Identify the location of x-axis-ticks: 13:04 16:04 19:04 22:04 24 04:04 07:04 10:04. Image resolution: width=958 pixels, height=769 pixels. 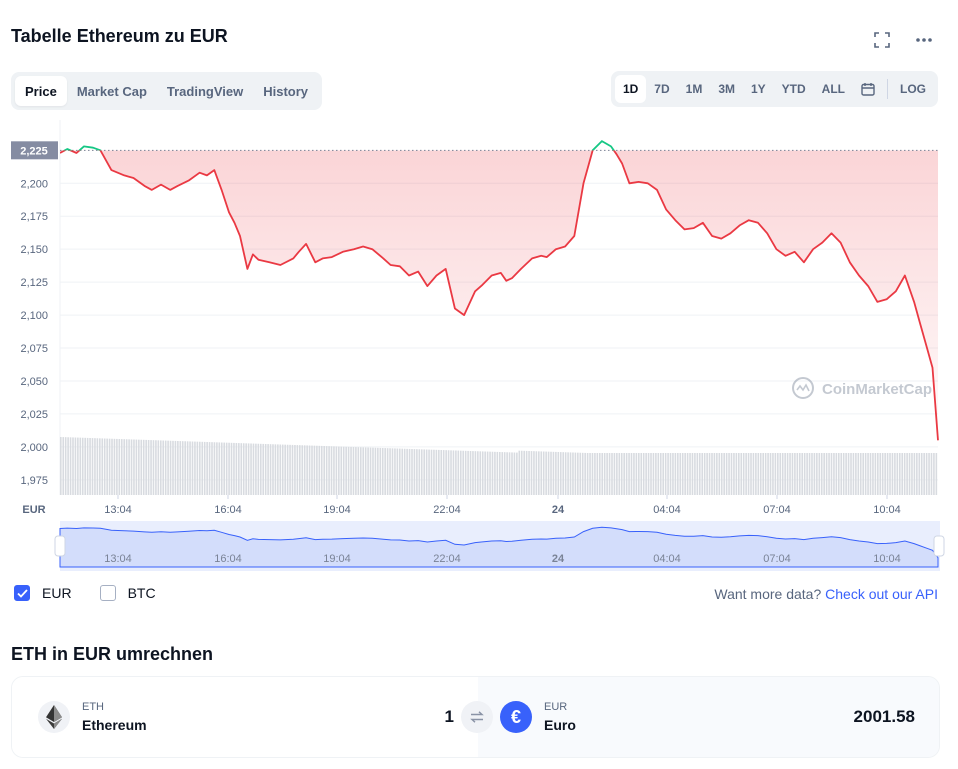
(502, 505).